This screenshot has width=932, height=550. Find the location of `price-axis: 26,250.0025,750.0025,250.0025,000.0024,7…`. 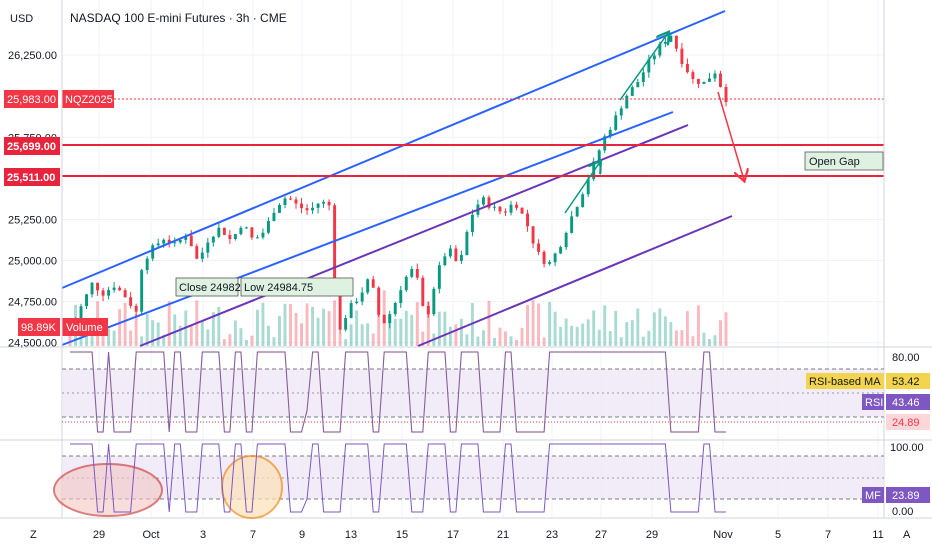

price-axis: 26,250.0025,750.0025,250.0025,000.0024,7… is located at coordinates (32, 200).